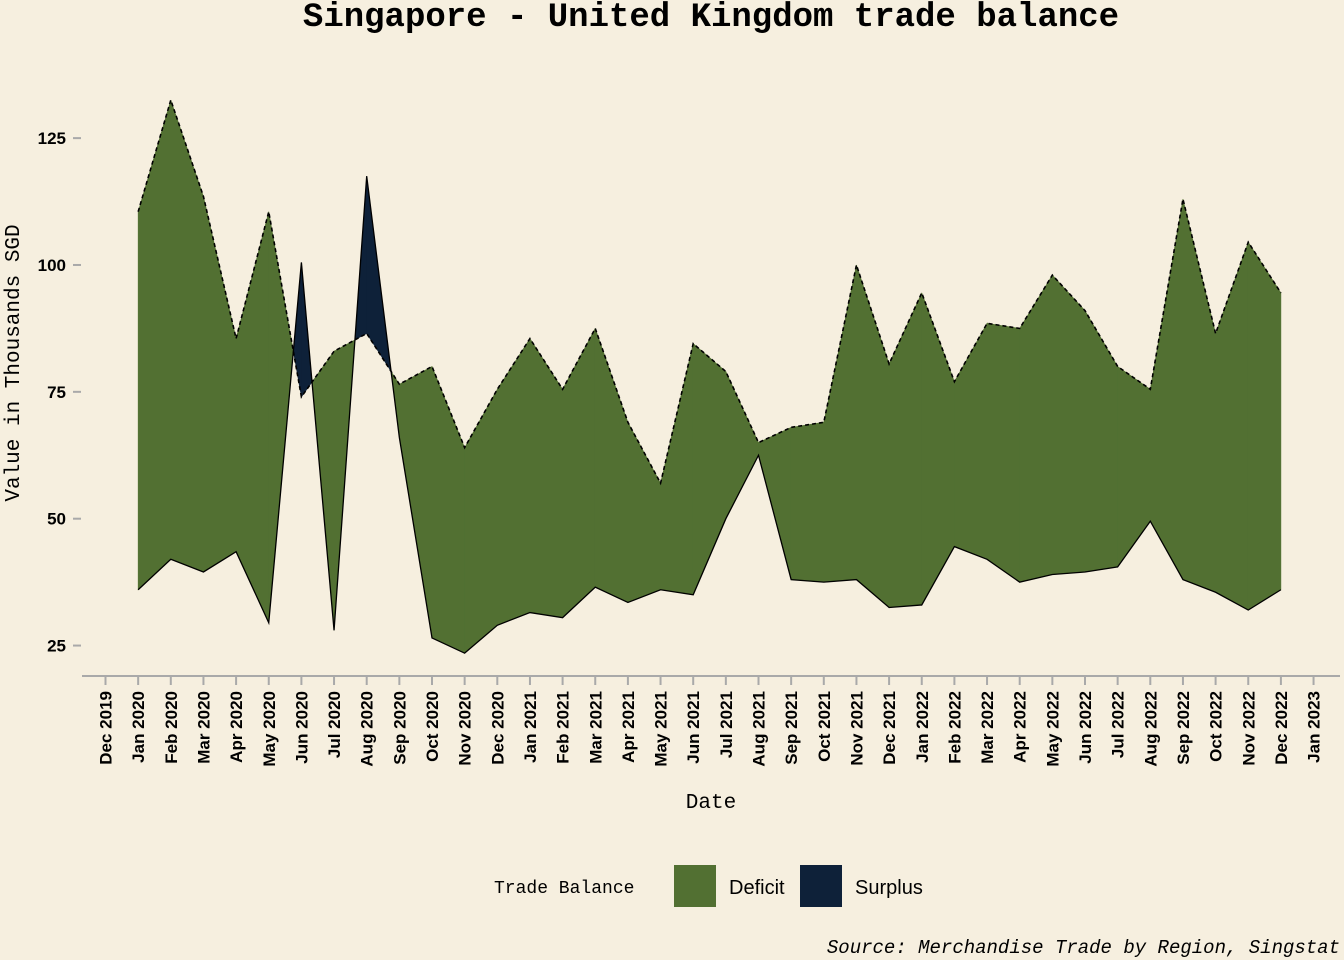 The width and height of the screenshot is (1344, 960). Describe the element at coordinates (563, 727) in the screenshot. I see `x-tick-label-14: Feb 2021` at that location.